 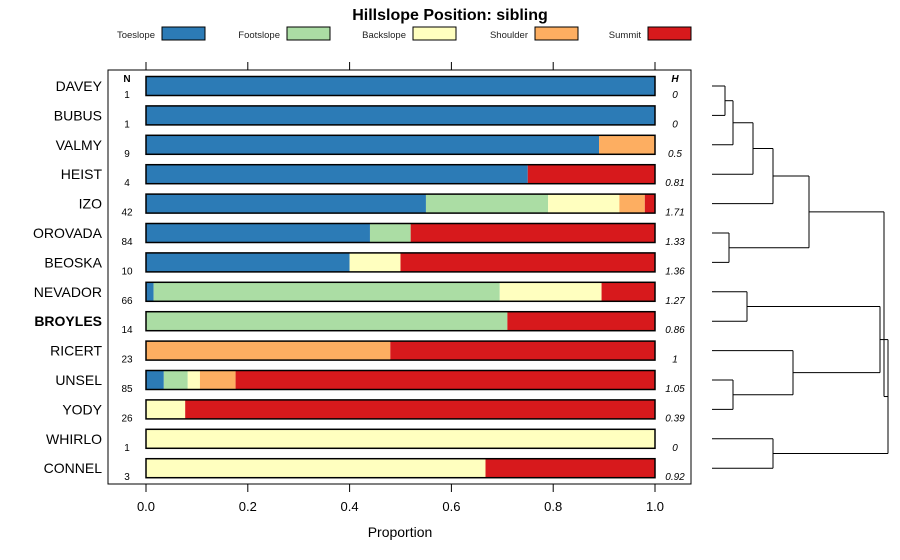 I want to click on row-h: 0.81, so click(x=674, y=183).